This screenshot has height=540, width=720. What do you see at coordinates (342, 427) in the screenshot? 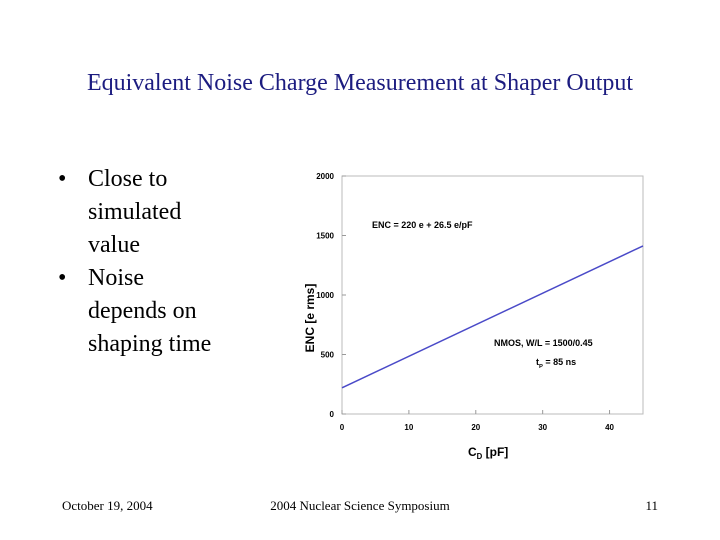
I see `x-tick-label: 0` at bounding box center [342, 427].